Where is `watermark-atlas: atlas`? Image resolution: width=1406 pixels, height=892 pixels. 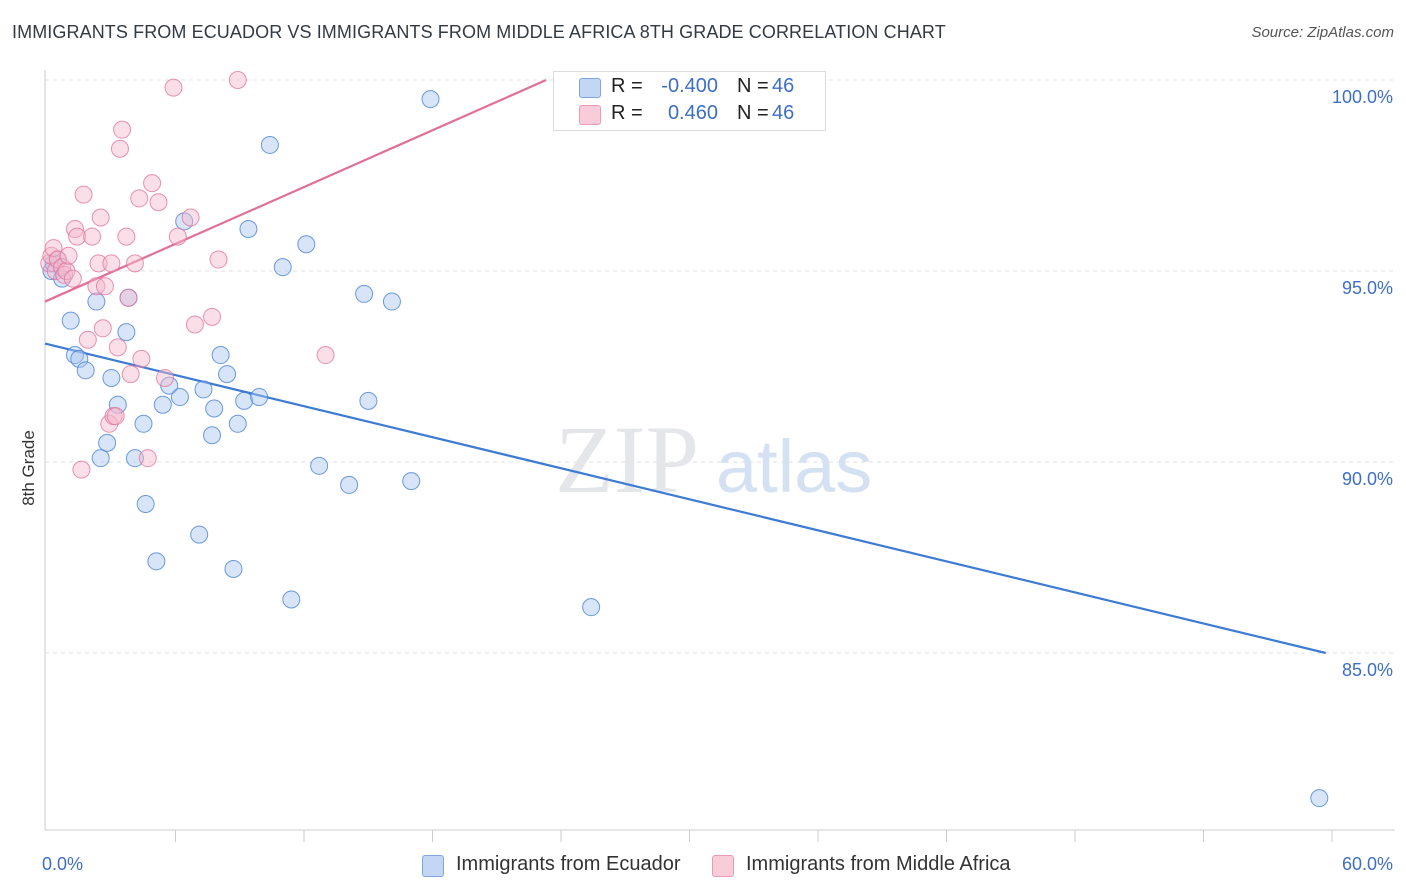 watermark-atlas: atlas is located at coordinates (794, 466).